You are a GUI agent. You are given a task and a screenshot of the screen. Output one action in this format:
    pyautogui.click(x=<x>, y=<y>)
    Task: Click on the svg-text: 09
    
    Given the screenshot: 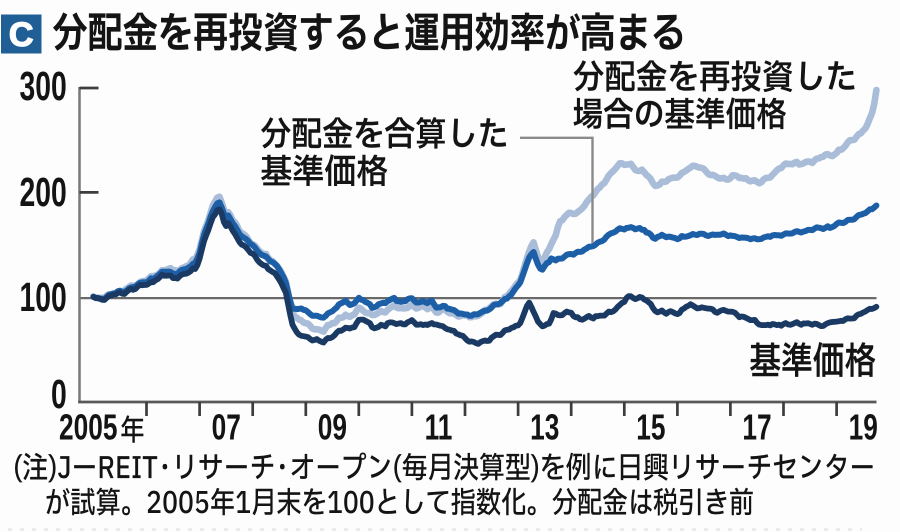 What is the action you would take?
    pyautogui.click(x=332, y=426)
    